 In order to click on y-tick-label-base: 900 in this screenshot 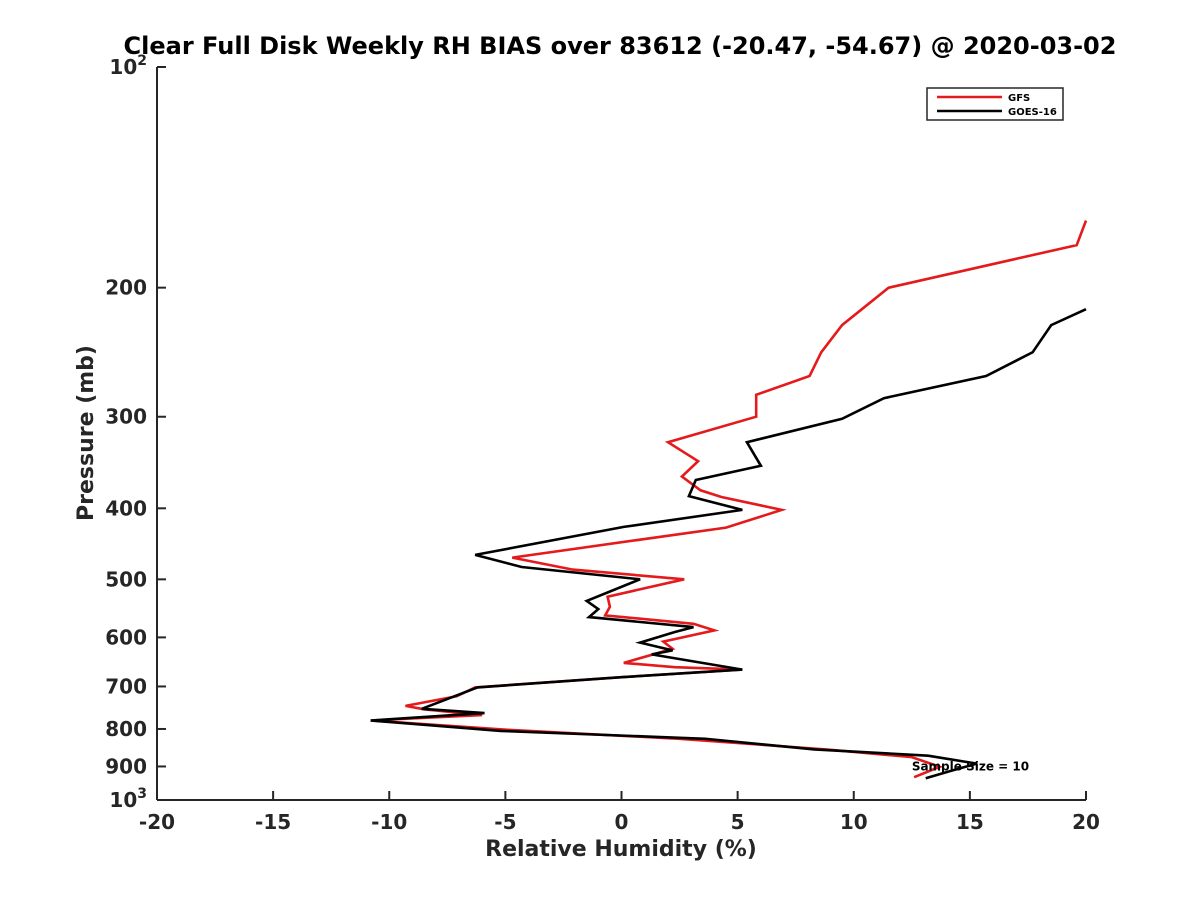, I will do `click(126, 766)`.